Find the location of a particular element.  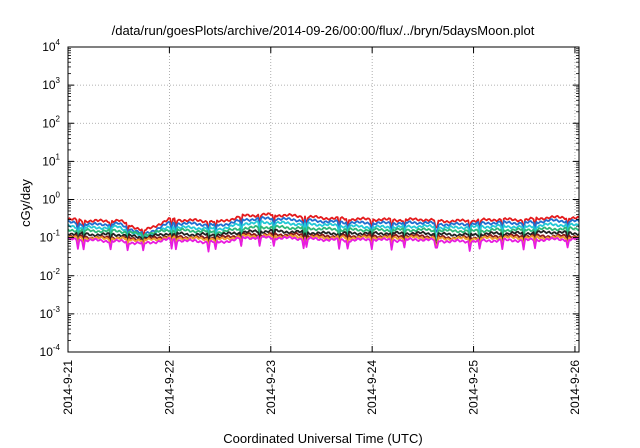

x-tick-label: 2014-9-23 is located at coordinates (271, 387).